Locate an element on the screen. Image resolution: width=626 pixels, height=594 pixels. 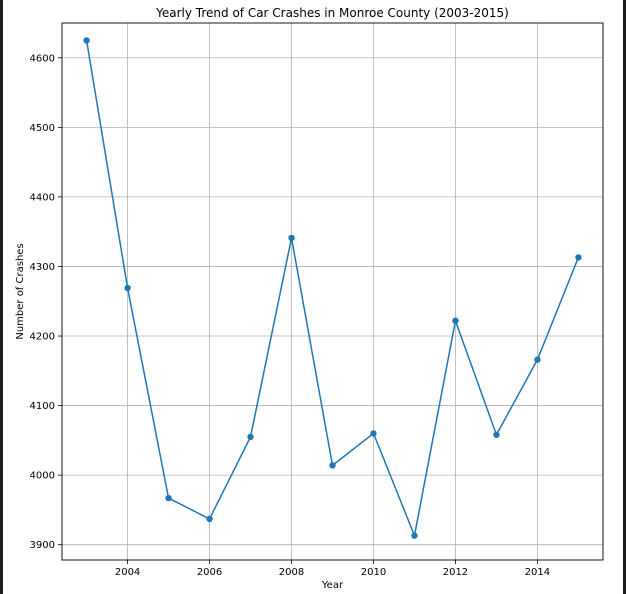
y-tick-label: 4300 is located at coordinates (42, 267).